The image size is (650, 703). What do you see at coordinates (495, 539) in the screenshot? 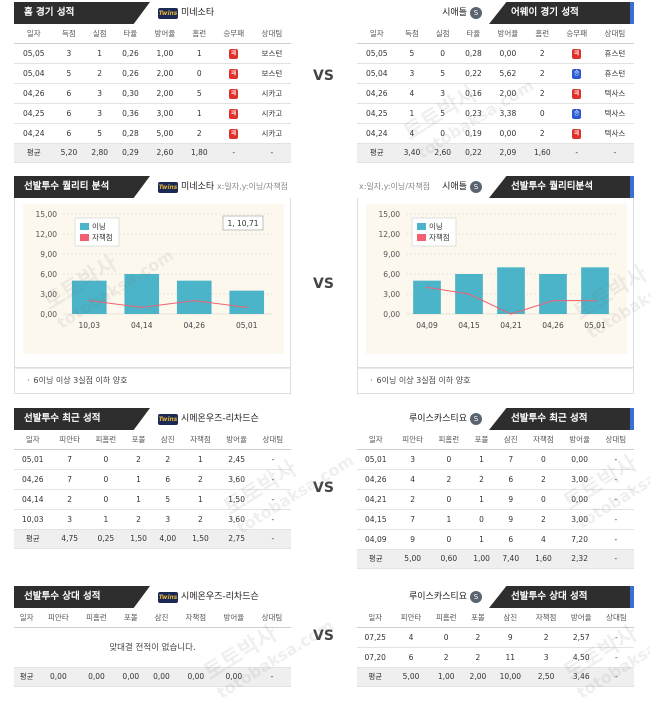
I see `table-row: 04,09 9 0 1 6 4 7,20-` at bounding box center [495, 539].